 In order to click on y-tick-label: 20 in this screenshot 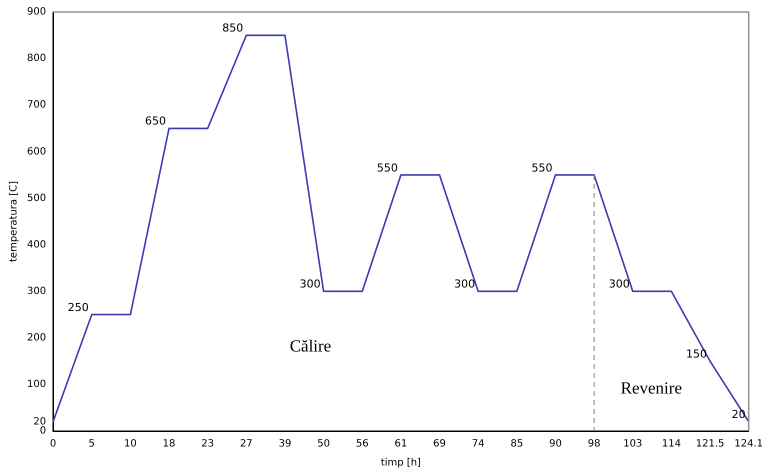, I will do `click(39, 422)`.